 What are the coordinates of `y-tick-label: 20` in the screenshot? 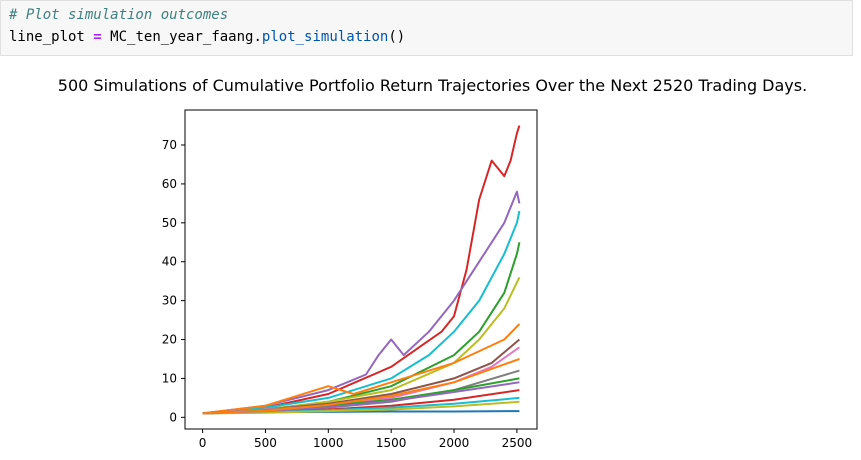 It's located at (169, 340).